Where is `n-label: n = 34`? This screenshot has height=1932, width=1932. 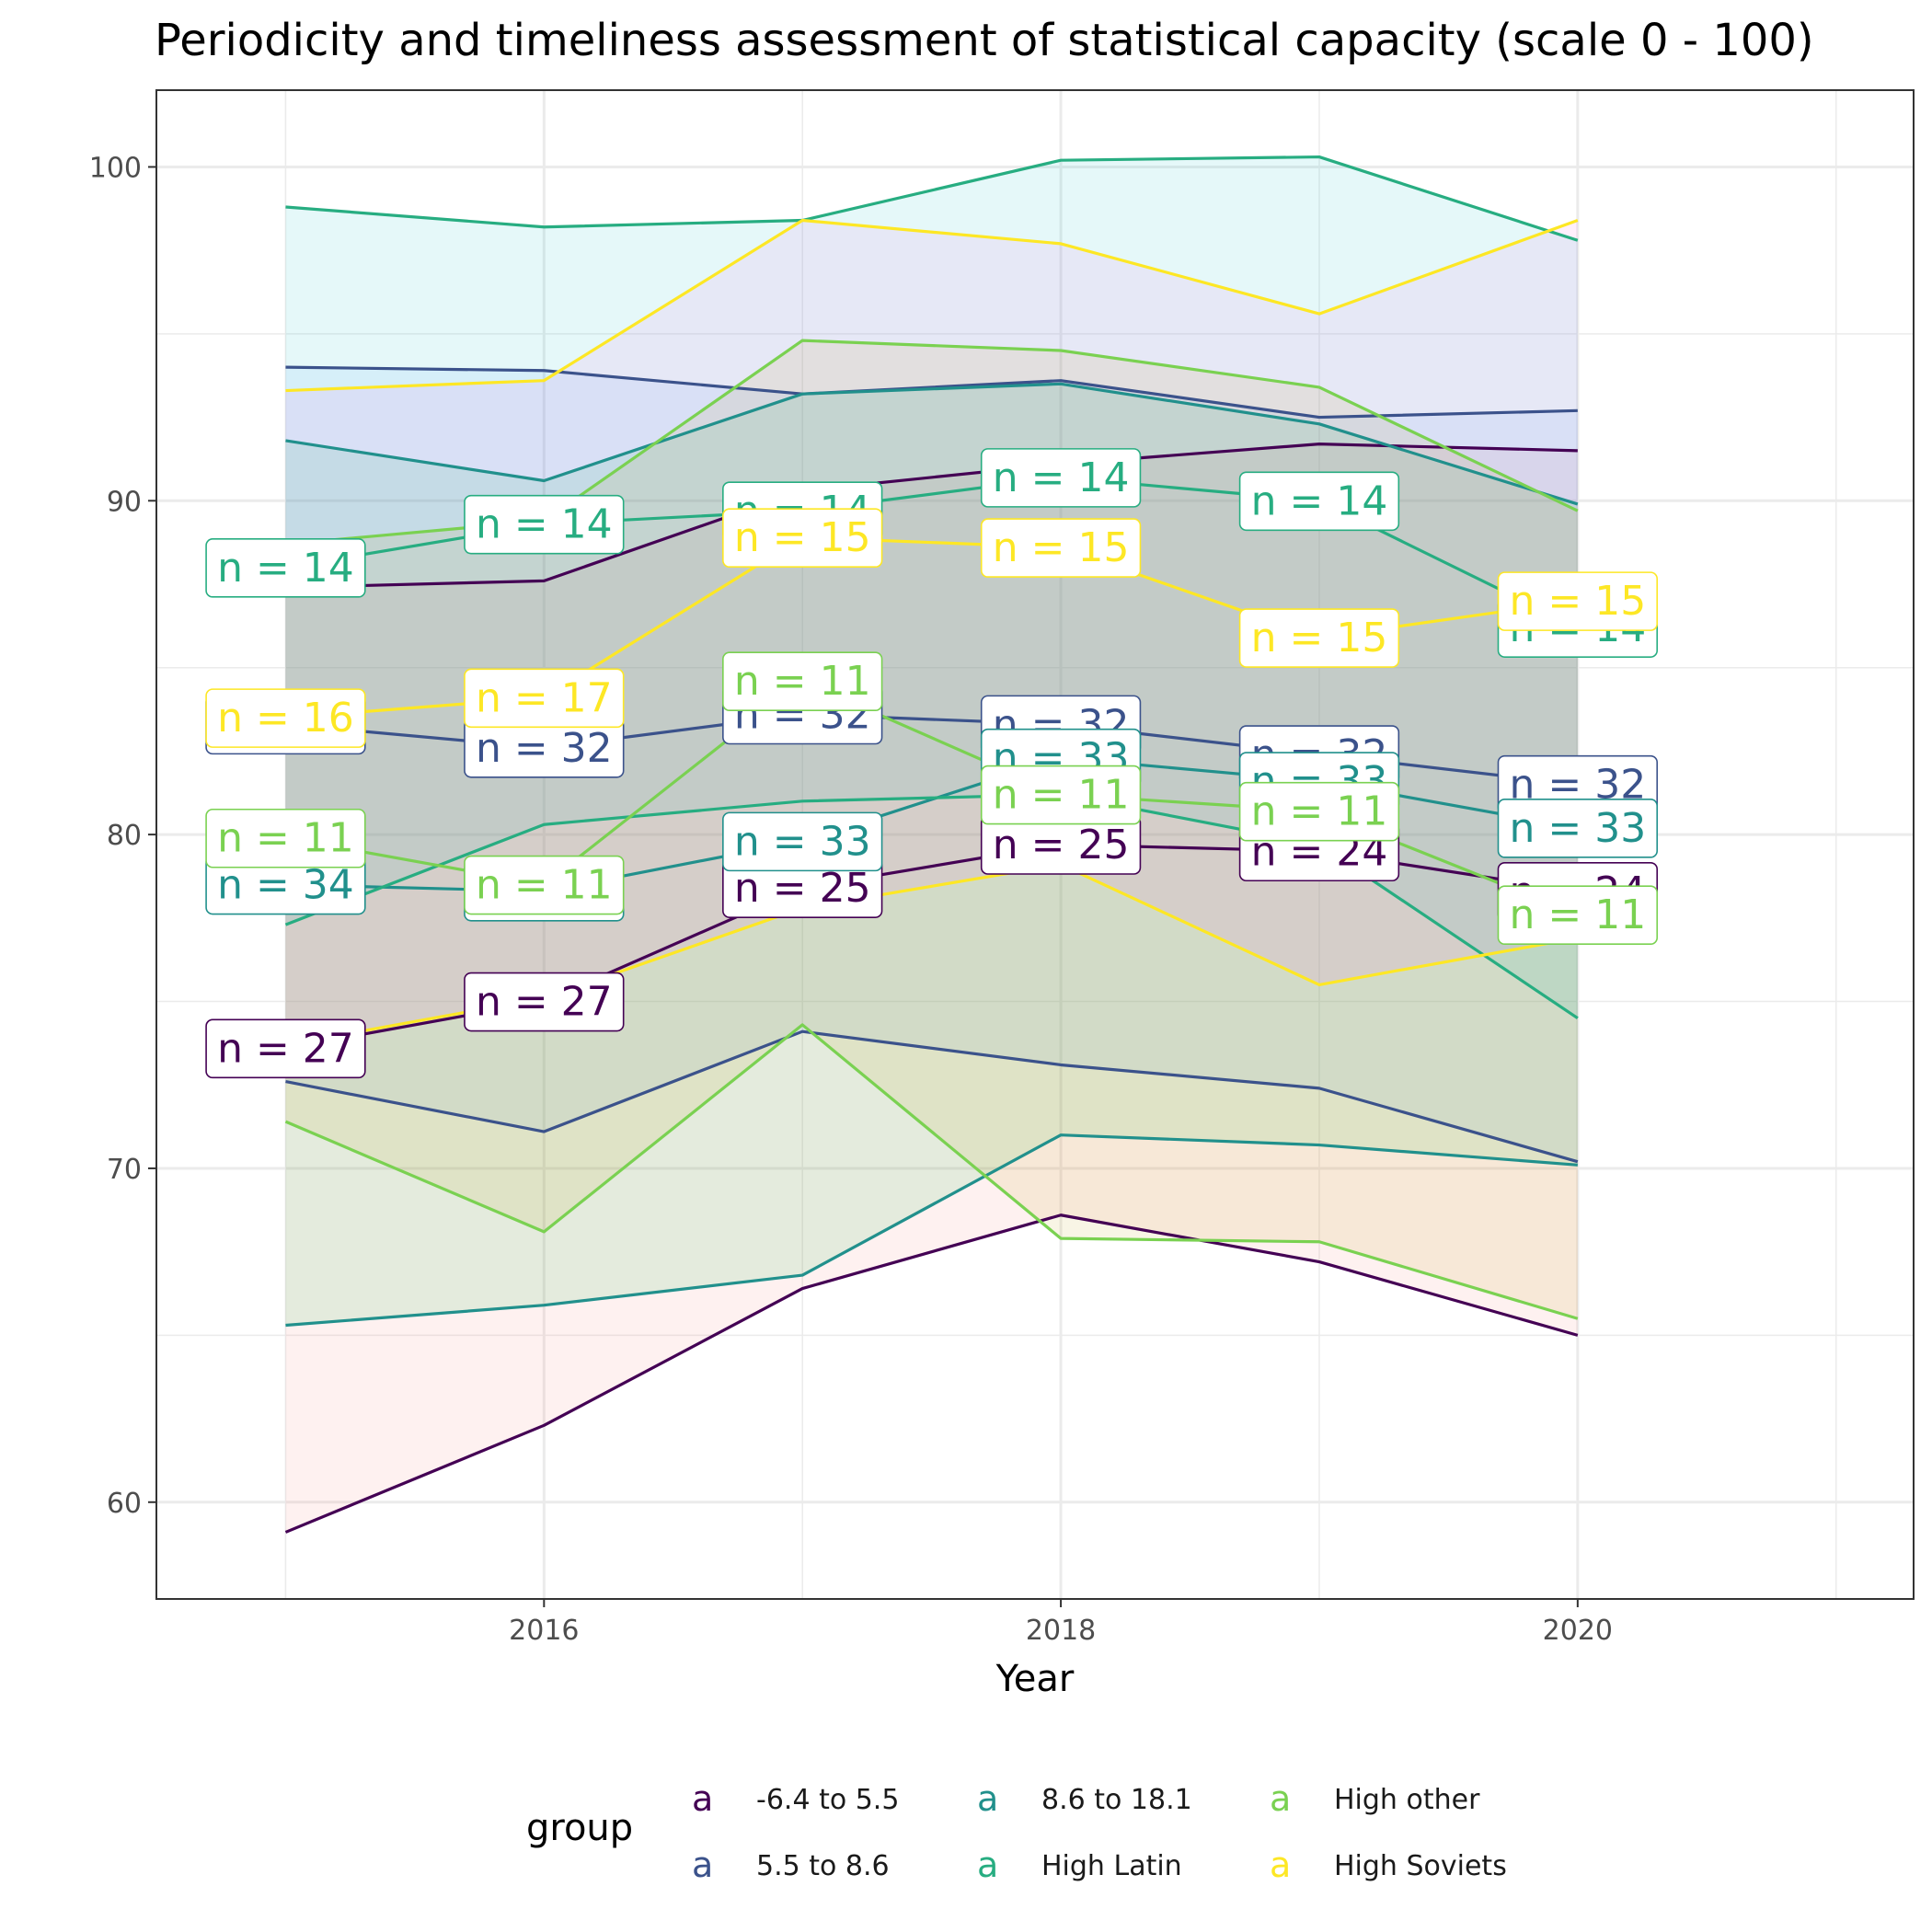 n-label: n = 34 is located at coordinates (285, 885).